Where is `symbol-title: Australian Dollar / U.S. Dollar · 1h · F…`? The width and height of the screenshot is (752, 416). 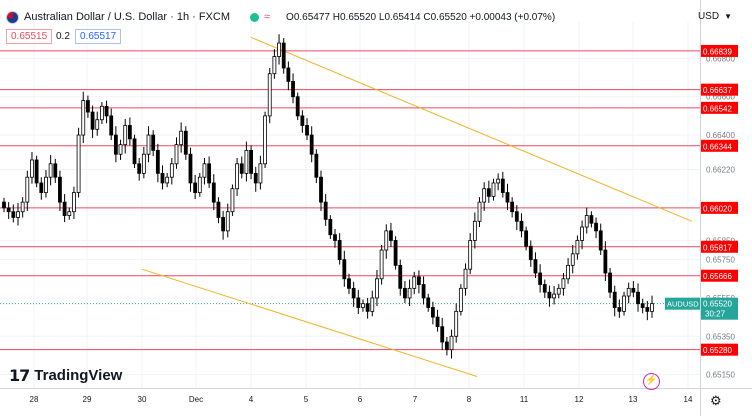
symbol-title: Australian Dollar / U.S. Dollar · 1h · F… is located at coordinates (127, 17).